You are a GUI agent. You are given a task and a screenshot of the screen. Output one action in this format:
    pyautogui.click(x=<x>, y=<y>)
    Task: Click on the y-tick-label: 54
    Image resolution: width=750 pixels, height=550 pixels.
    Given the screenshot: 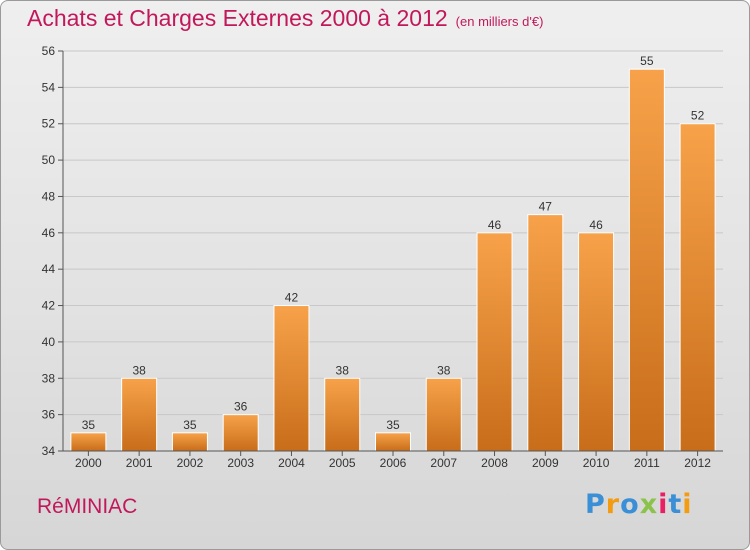 What is the action you would take?
    pyautogui.click(x=49, y=87)
    